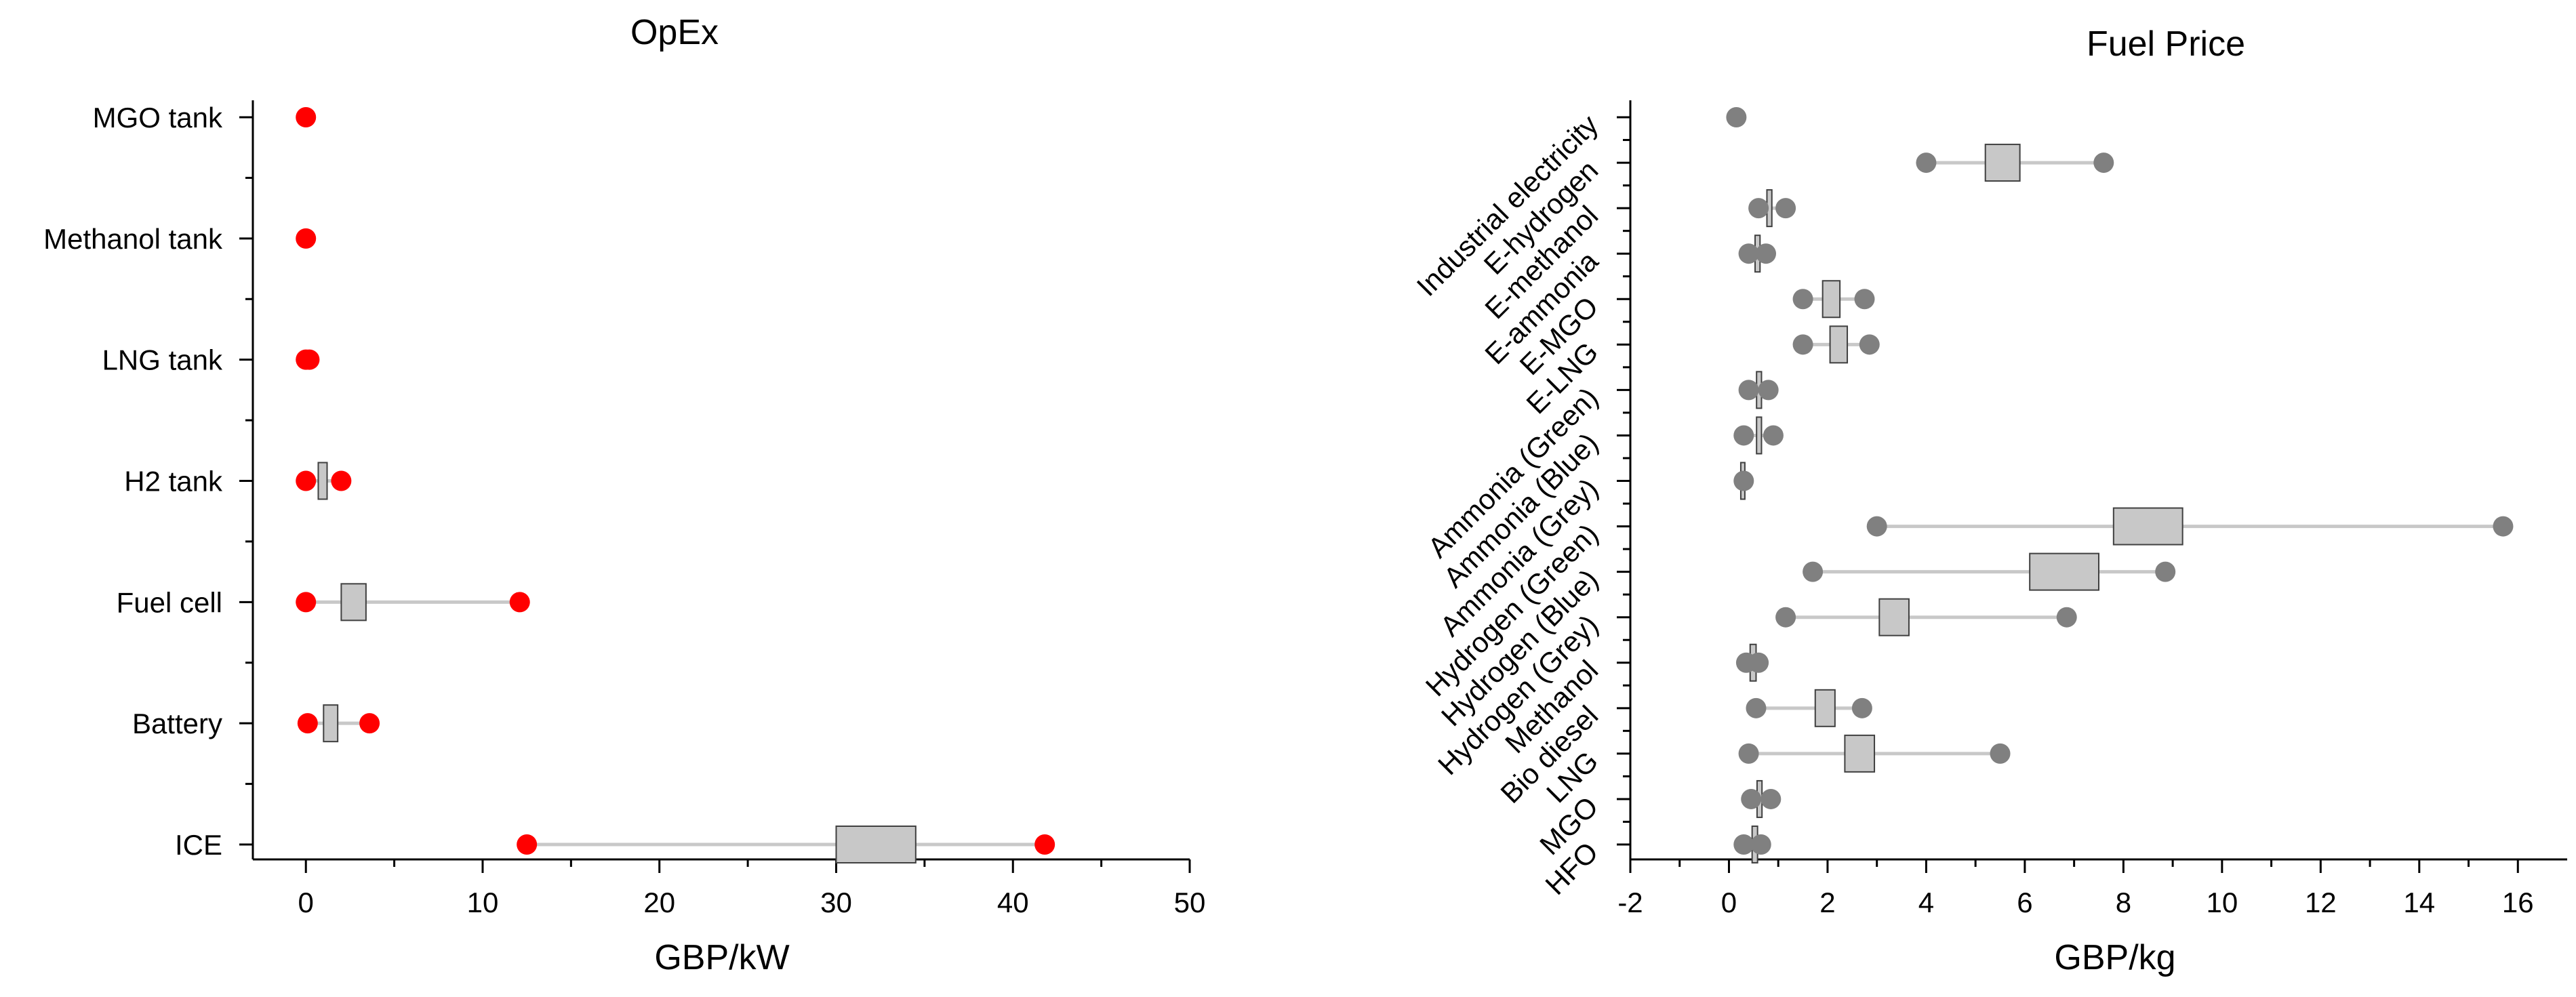 The image size is (2576, 997). Describe the element at coordinates (2166, 44) in the screenshot. I see `fuel-price-chart-title: Fuel Price` at that location.